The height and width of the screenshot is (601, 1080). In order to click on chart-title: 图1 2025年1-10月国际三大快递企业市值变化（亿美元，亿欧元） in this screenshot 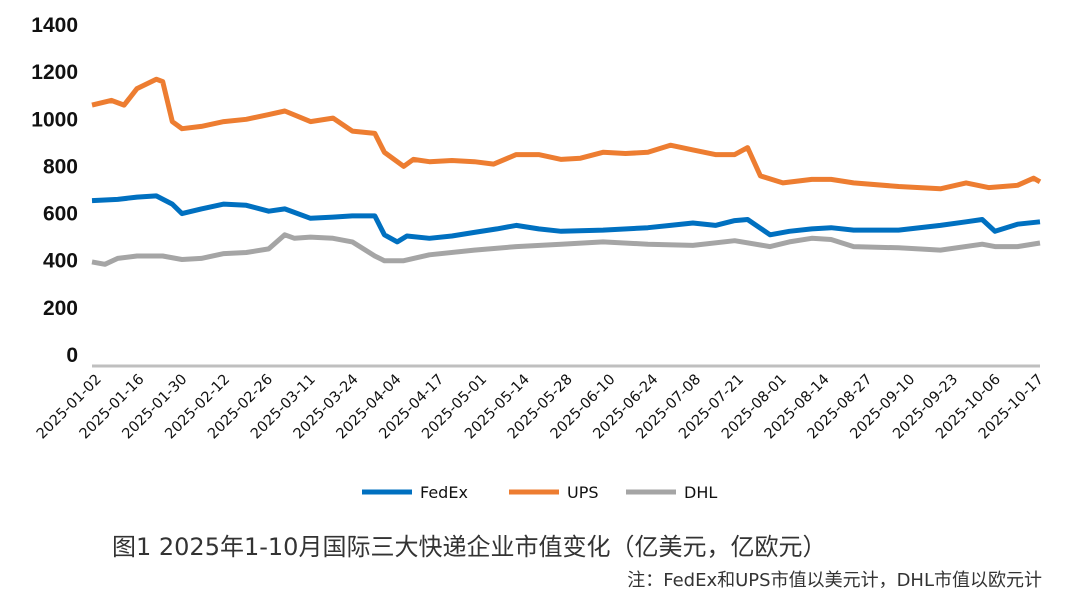, I will do `click(469, 547)`.